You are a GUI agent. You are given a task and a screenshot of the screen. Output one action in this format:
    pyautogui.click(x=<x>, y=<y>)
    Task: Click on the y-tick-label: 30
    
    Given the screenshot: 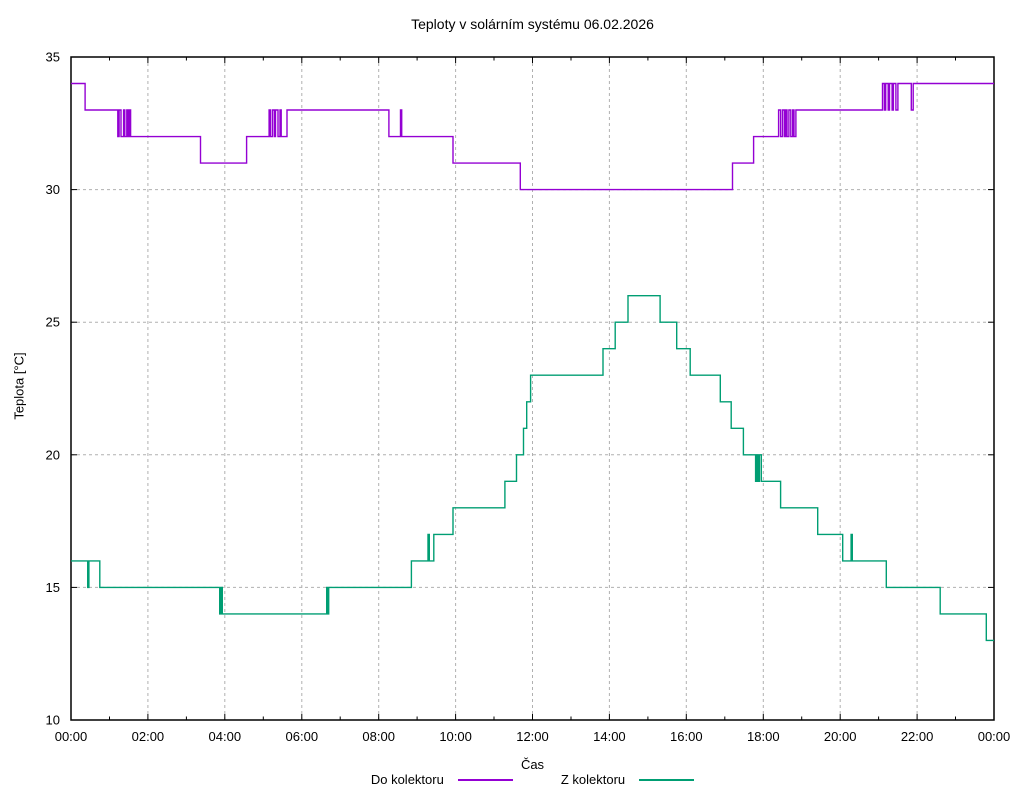 What is the action you would take?
    pyautogui.click(x=53, y=189)
    